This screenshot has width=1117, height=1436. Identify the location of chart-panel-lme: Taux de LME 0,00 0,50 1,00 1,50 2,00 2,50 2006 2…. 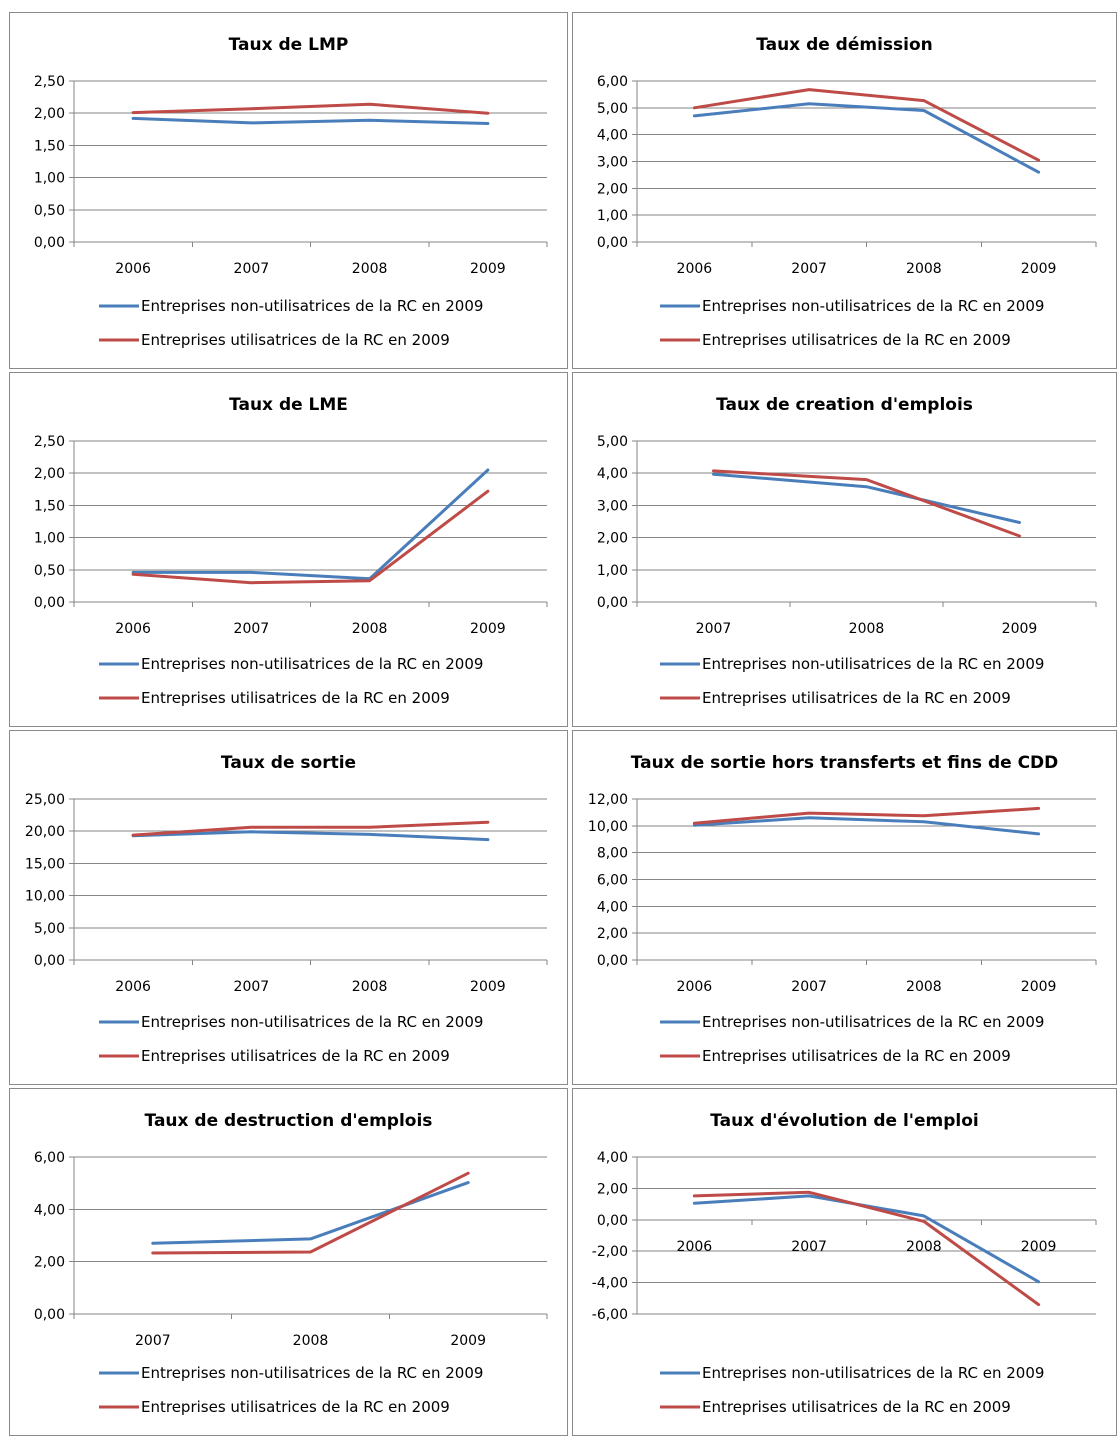
(288, 549).